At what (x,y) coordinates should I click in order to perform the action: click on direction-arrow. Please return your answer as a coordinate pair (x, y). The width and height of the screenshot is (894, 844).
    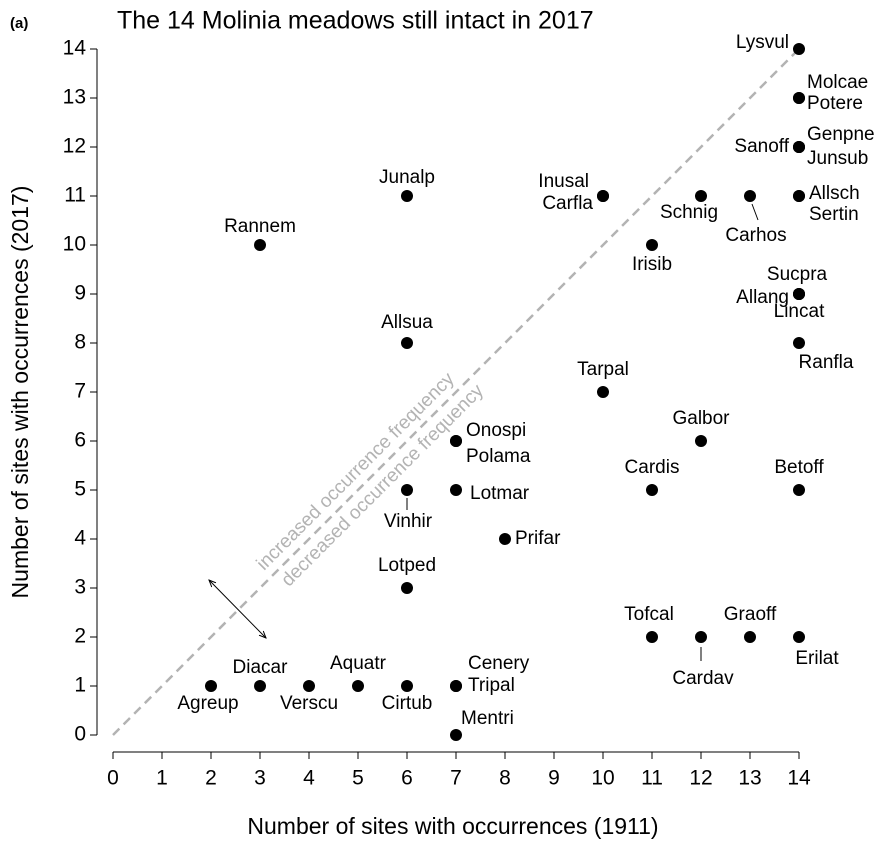
    Looking at the image, I should click on (237, 609).